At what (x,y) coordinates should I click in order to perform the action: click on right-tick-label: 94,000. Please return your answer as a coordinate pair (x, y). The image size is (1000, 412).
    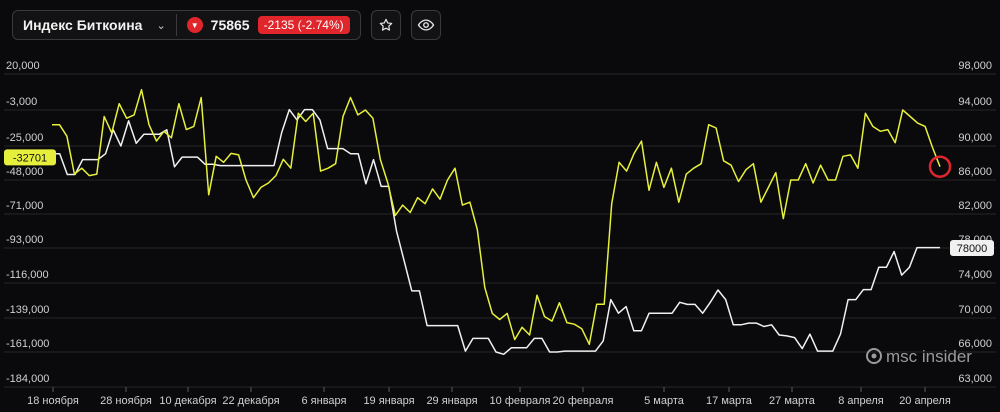
    Looking at the image, I should click on (975, 102).